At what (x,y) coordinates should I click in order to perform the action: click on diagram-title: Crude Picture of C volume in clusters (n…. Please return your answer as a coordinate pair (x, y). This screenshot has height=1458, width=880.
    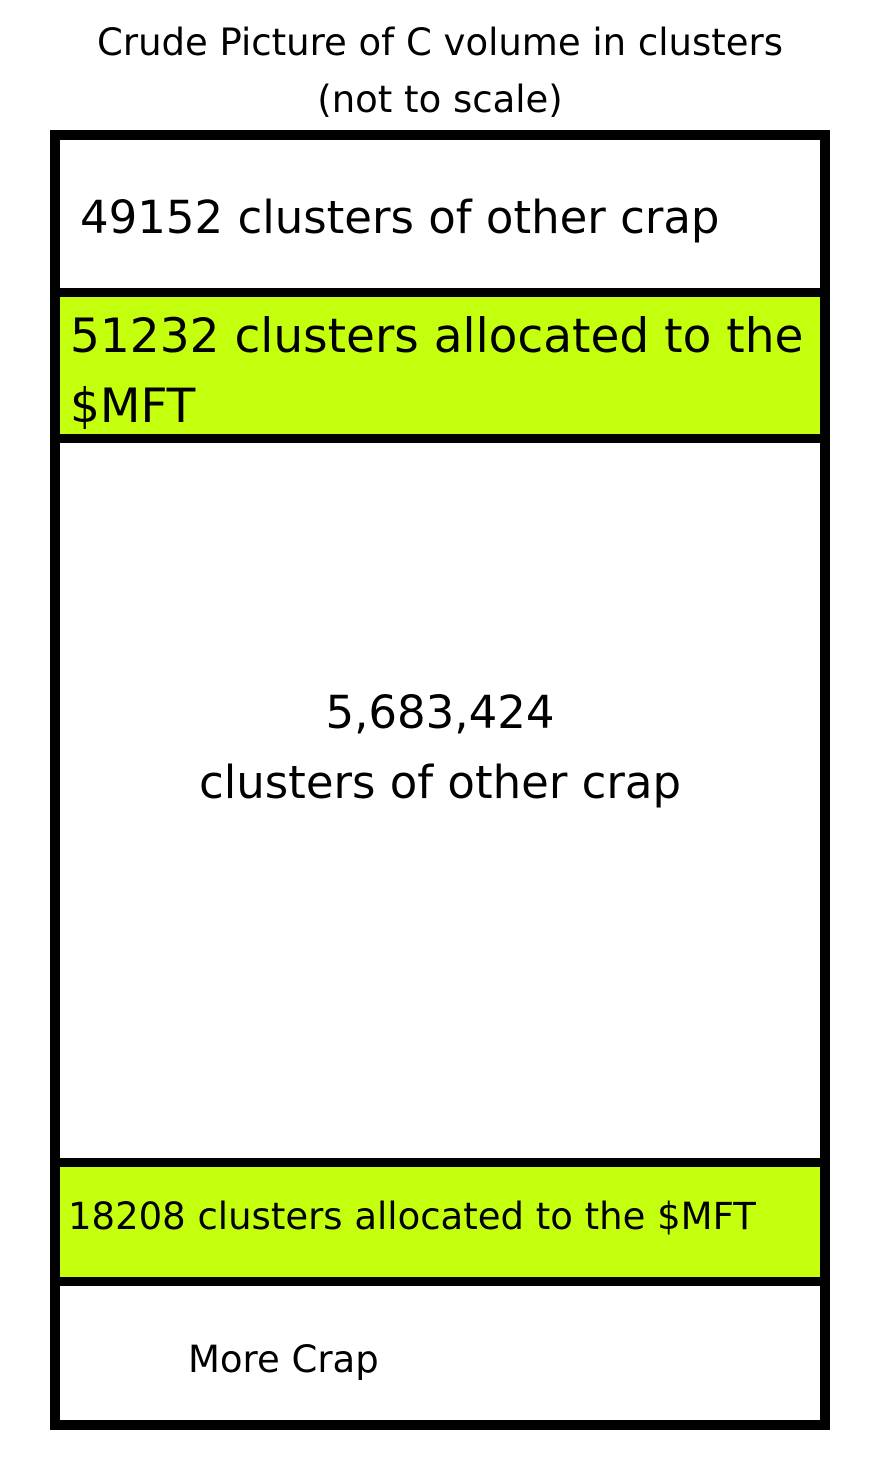
    Looking at the image, I should click on (440, 71).